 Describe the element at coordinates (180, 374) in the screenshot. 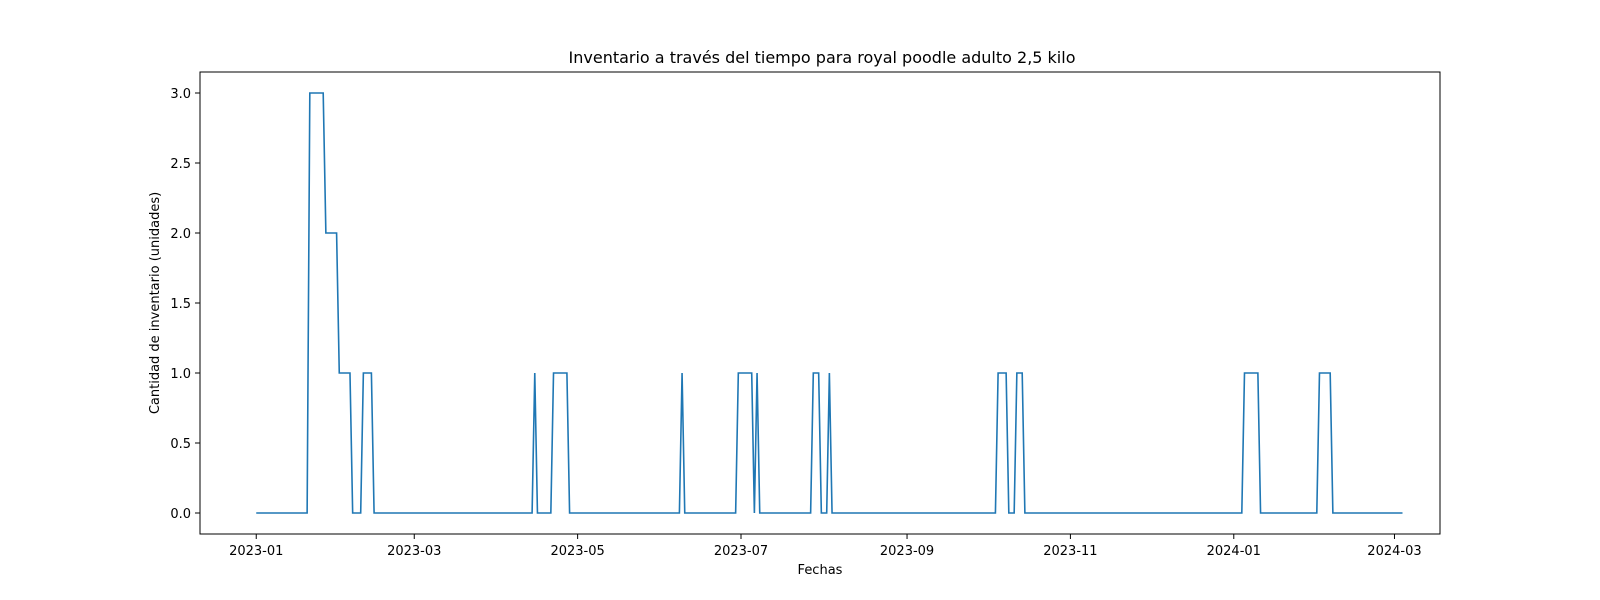

I see `y-tick-label: 1.0` at that location.